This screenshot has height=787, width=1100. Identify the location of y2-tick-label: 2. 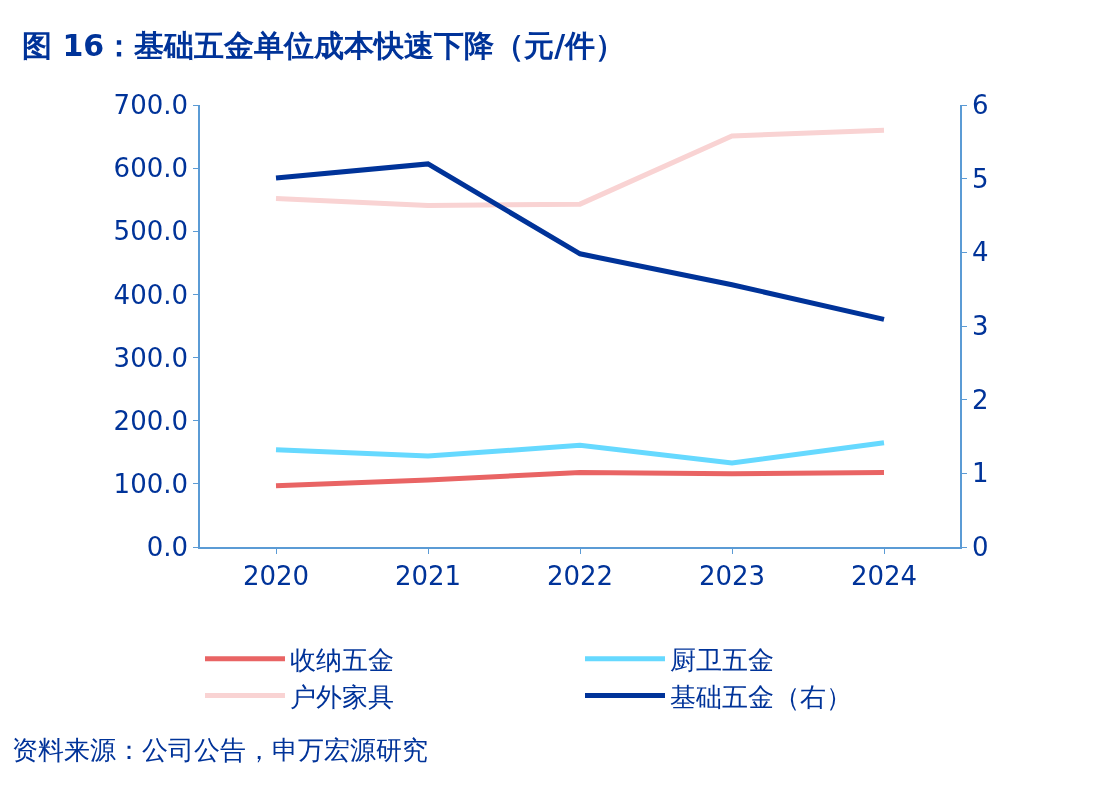
(980, 399).